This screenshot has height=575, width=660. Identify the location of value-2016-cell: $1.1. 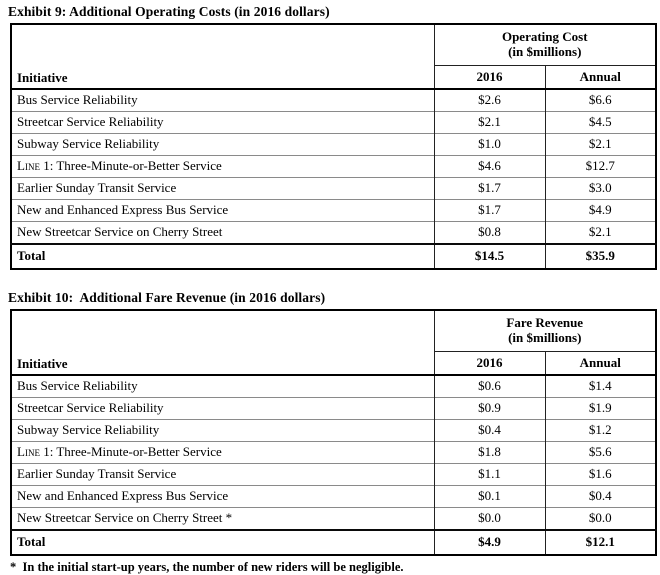
(489, 474).